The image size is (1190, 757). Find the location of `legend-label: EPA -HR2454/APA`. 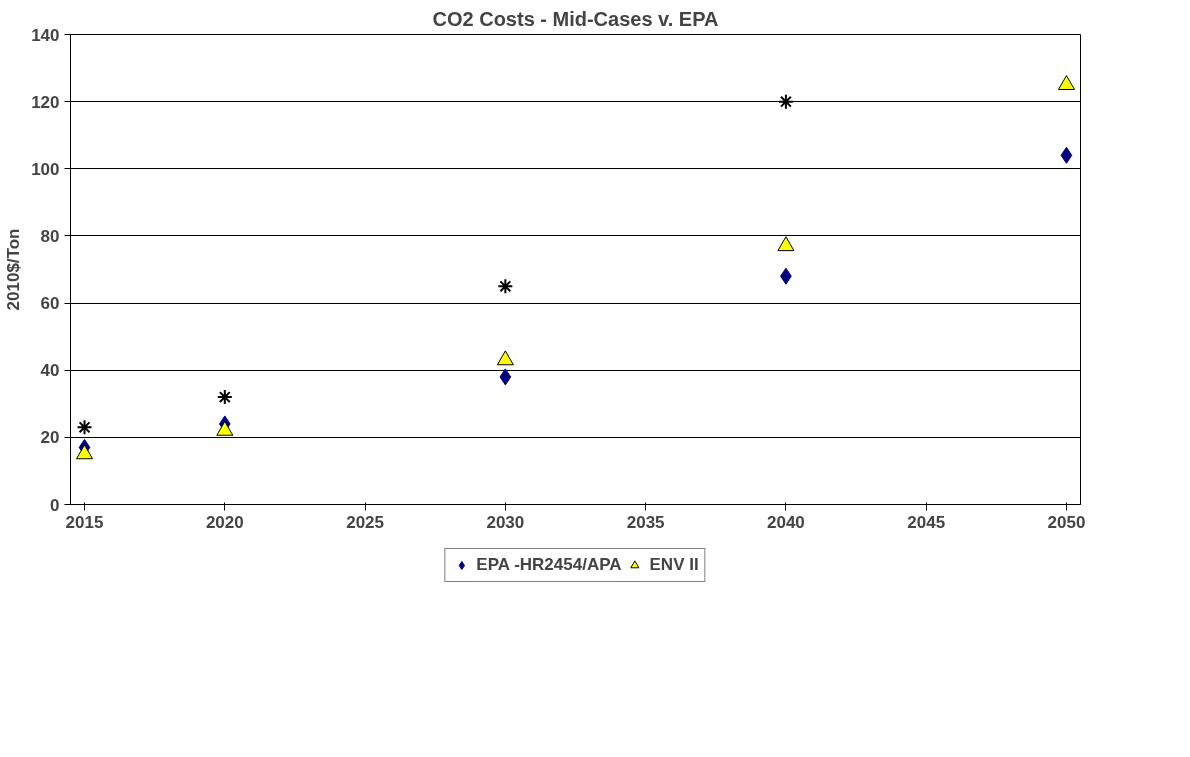

legend-label: EPA -HR2454/APA is located at coordinates (549, 565).